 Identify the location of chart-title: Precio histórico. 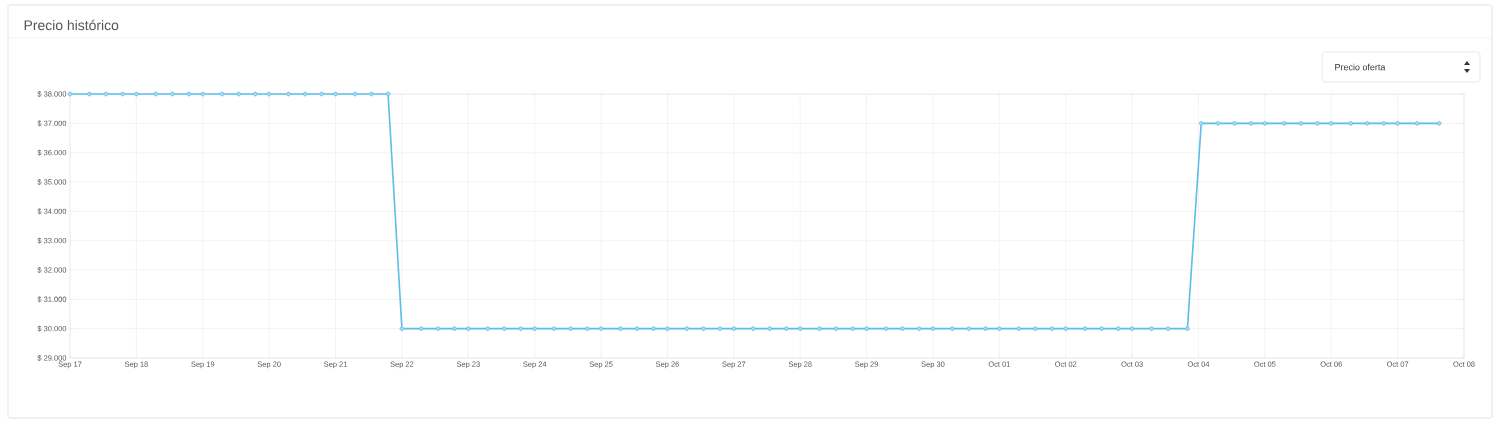
(71, 25).